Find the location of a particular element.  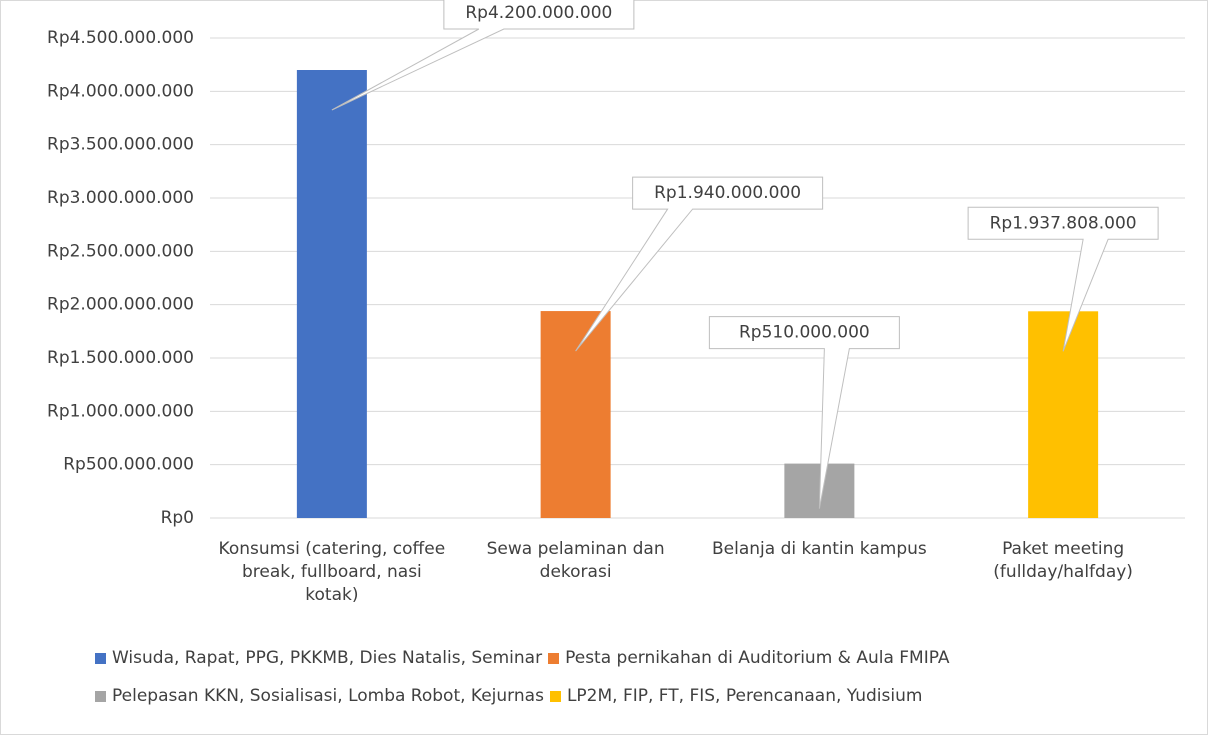

y-tick-label: Rp4.000.000.000 is located at coordinates (120, 91).